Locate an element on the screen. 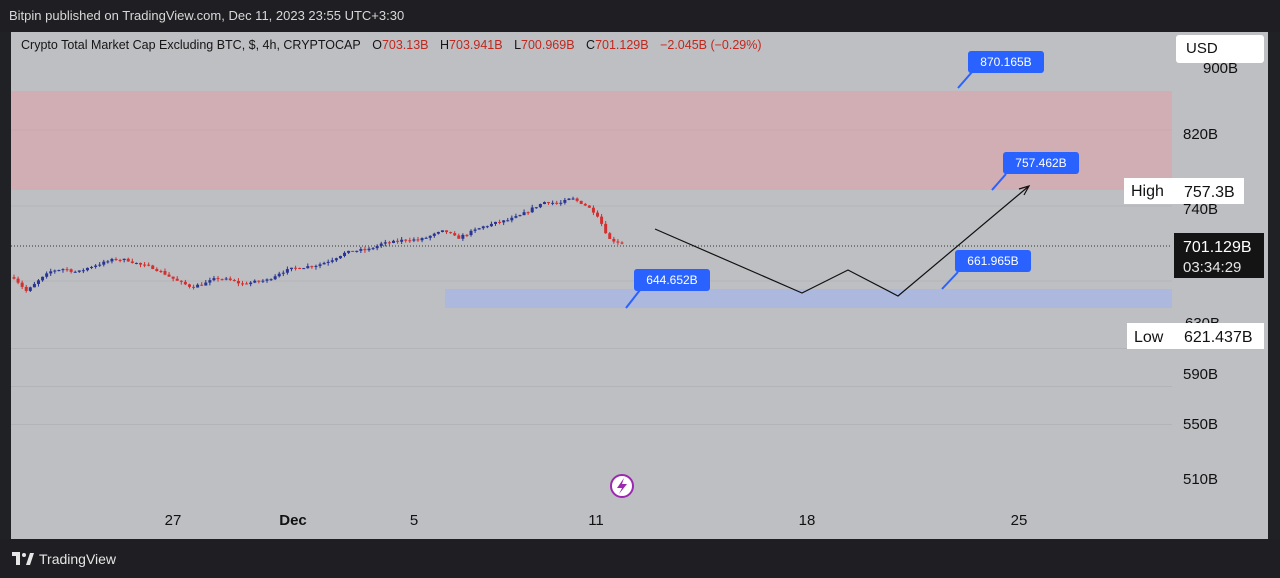 This screenshot has height=578, width=1280. callout-757: 757.462B is located at coordinates (1035, 171).